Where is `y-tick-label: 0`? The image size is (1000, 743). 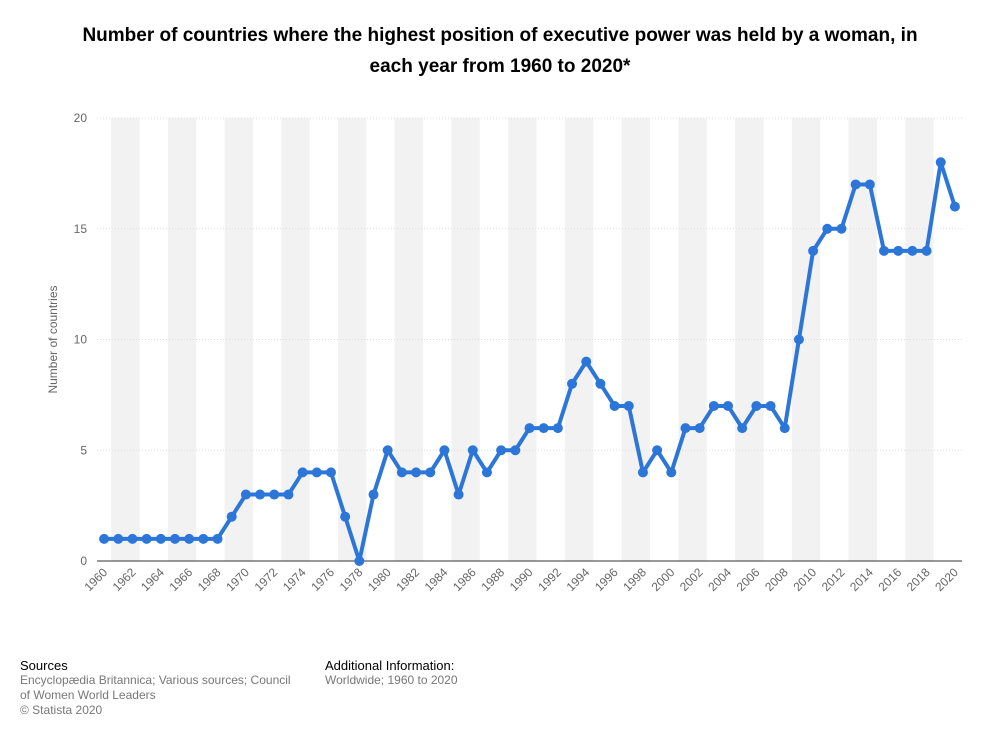 y-tick-label: 0 is located at coordinates (83, 561).